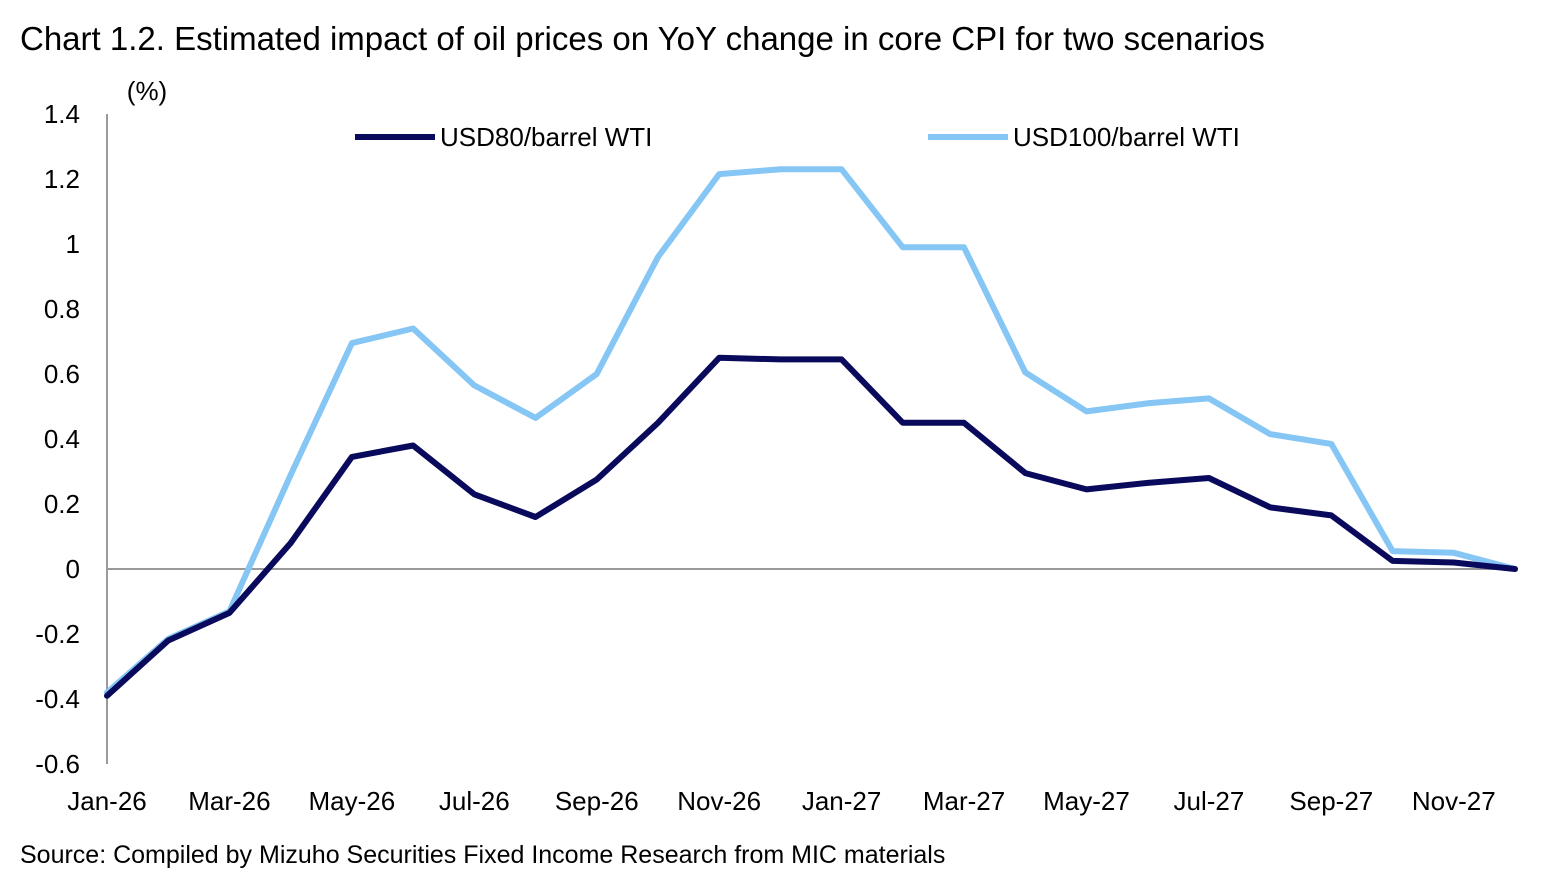  I want to click on x-tick-label: Nov-27, so click(1454, 801).